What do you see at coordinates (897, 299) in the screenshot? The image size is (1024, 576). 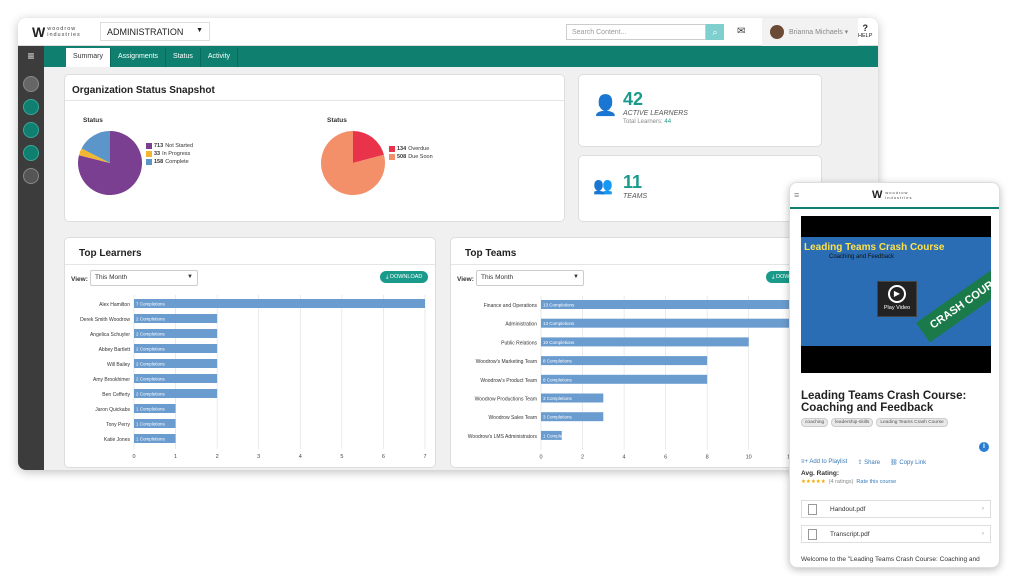 I see `play-video-button: ▶ Play Video` at bounding box center [897, 299].